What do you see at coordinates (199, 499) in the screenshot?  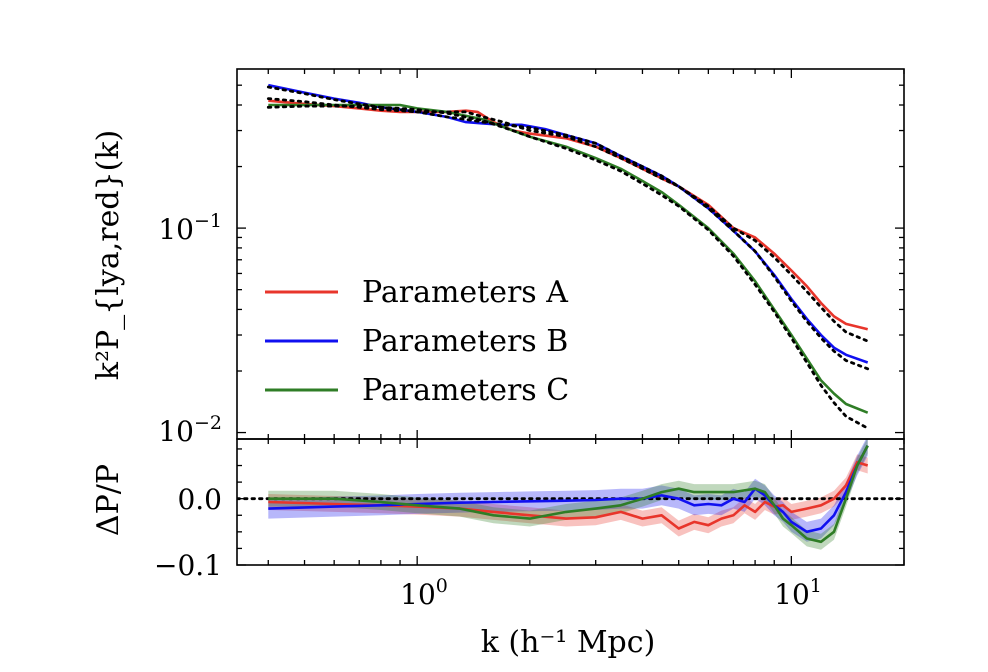 I see `bottom-ytick-label-1: 0.0` at bounding box center [199, 499].